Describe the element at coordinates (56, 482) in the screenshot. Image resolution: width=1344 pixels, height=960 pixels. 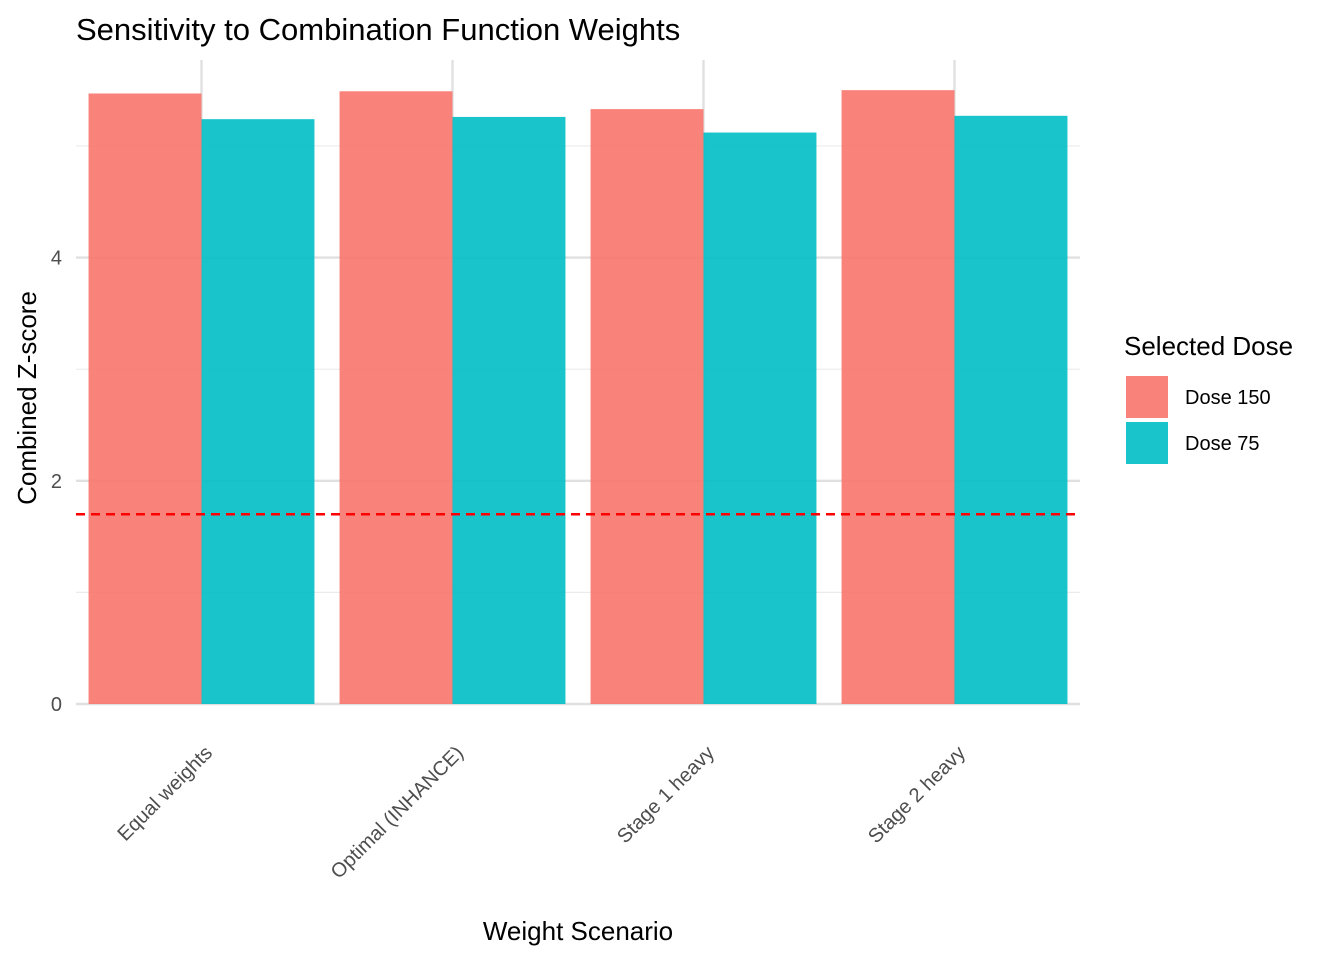
I see `y-tick-label: 2` at that location.